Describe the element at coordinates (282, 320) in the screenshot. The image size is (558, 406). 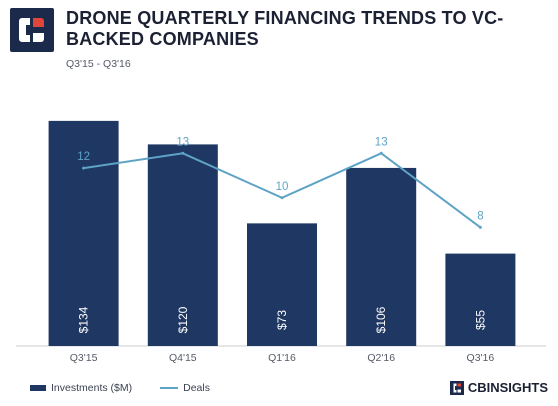
I see `bar-label-2: $73` at that location.